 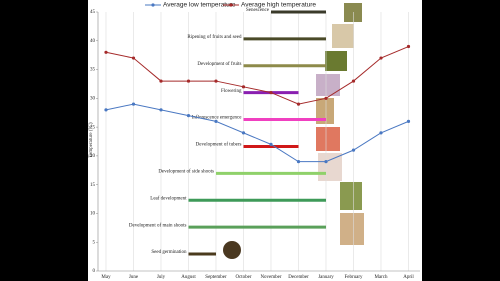 What do you see at coordinates (243, 277) in the screenshot?
I see `x-tick-label: October` at bounding box center [243, 277].